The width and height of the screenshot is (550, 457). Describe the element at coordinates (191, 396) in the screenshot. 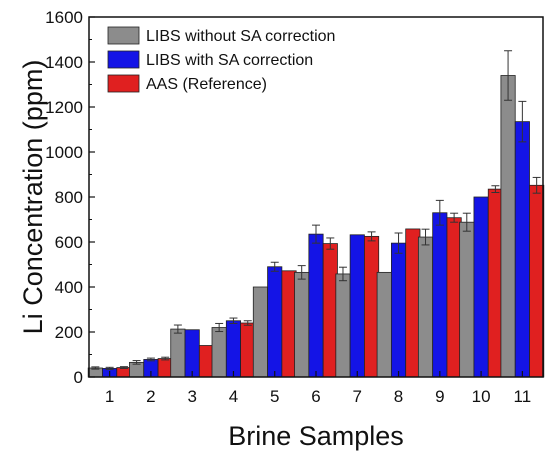

I see `x-tick-label: 3` at that location.